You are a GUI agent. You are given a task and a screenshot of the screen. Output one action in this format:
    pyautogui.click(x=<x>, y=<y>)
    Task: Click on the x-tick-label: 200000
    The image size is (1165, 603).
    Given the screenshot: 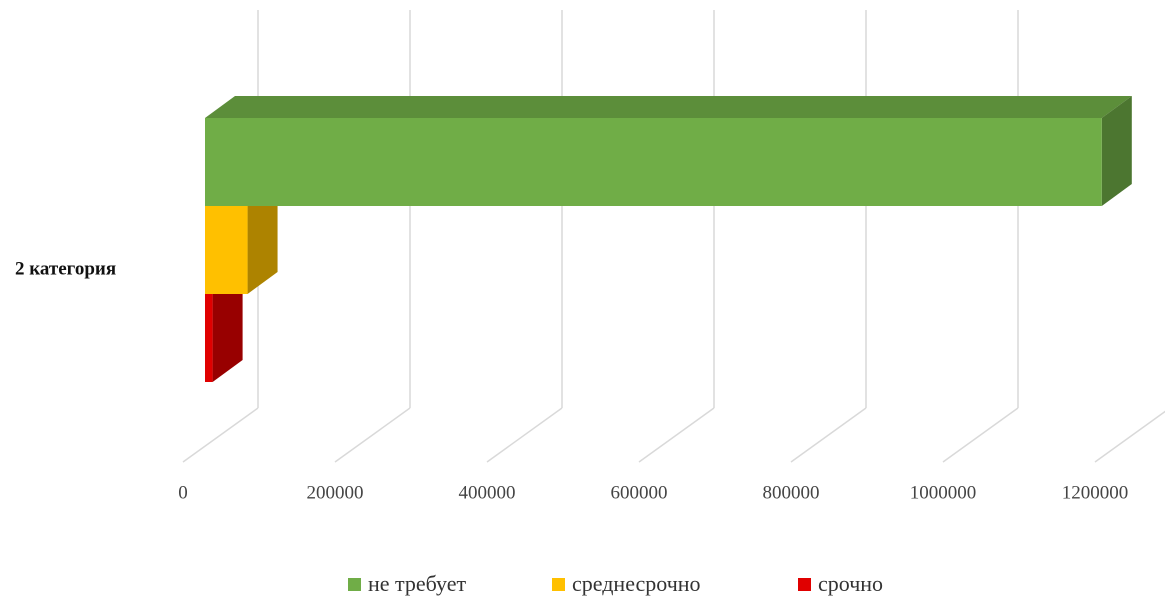 What is the action you would take?
    pyautogui.click(x=335, y=492)
    